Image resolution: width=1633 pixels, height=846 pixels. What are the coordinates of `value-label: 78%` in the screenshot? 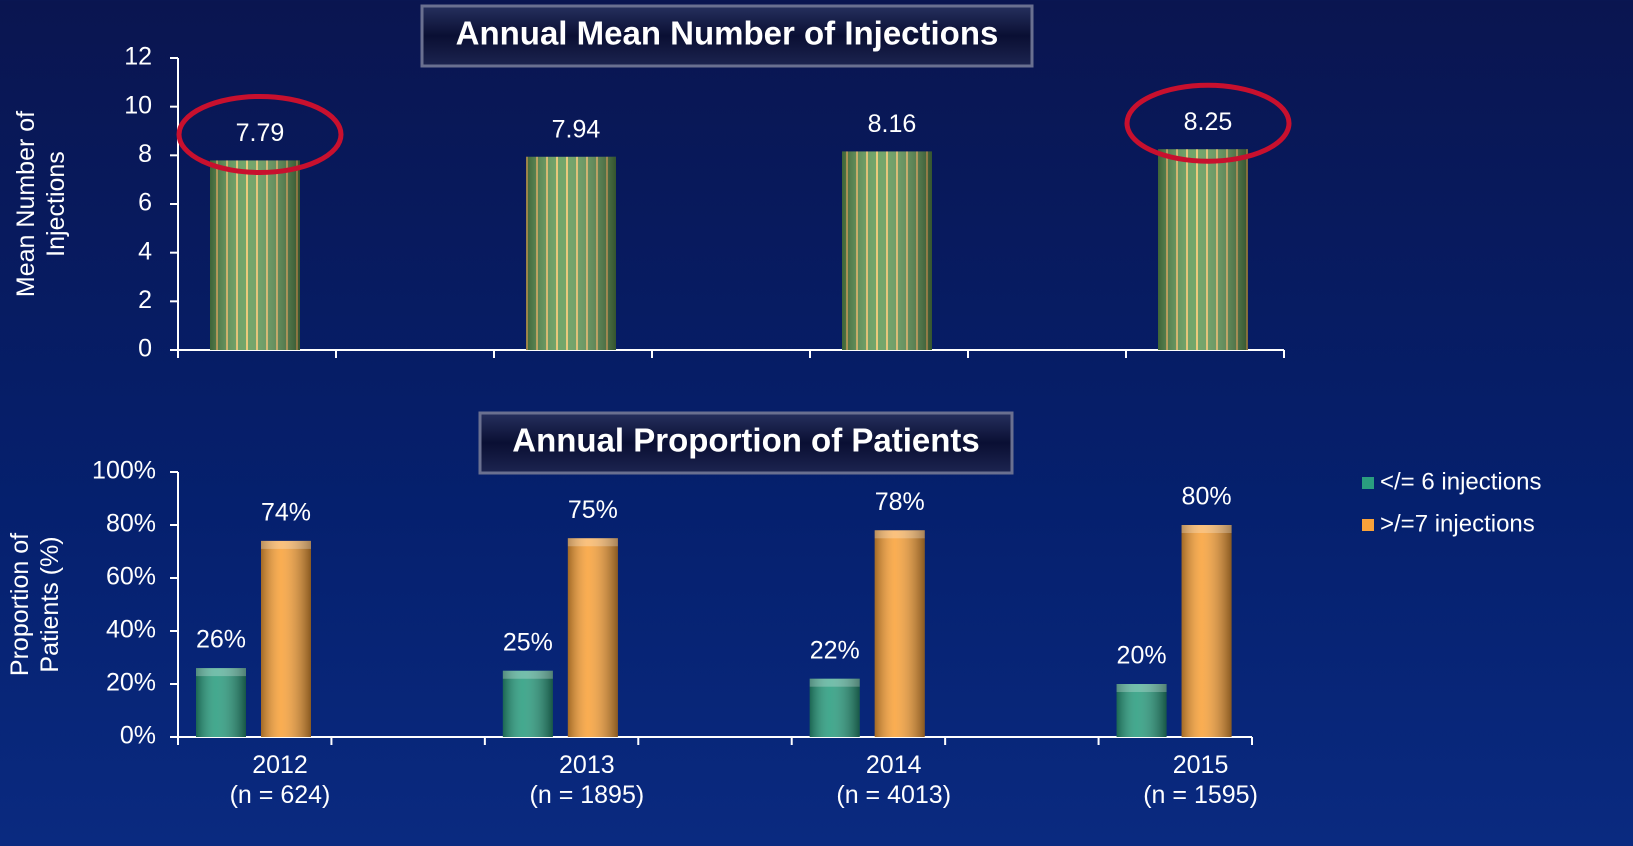 It's located at (900, 502).